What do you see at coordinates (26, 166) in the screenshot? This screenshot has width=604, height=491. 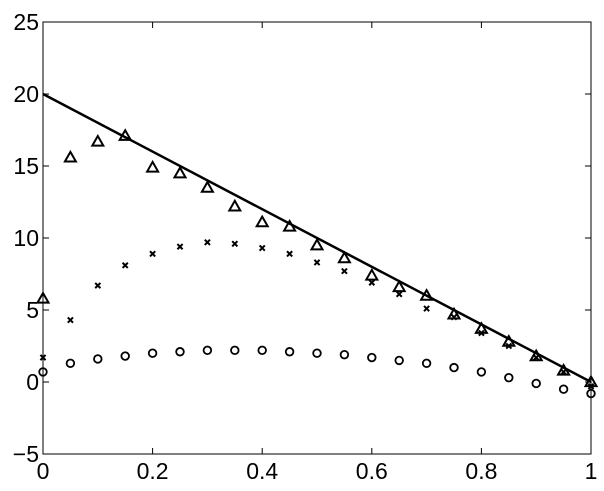 I see `y-tick-label: 15` at bounding box center [26, 166].